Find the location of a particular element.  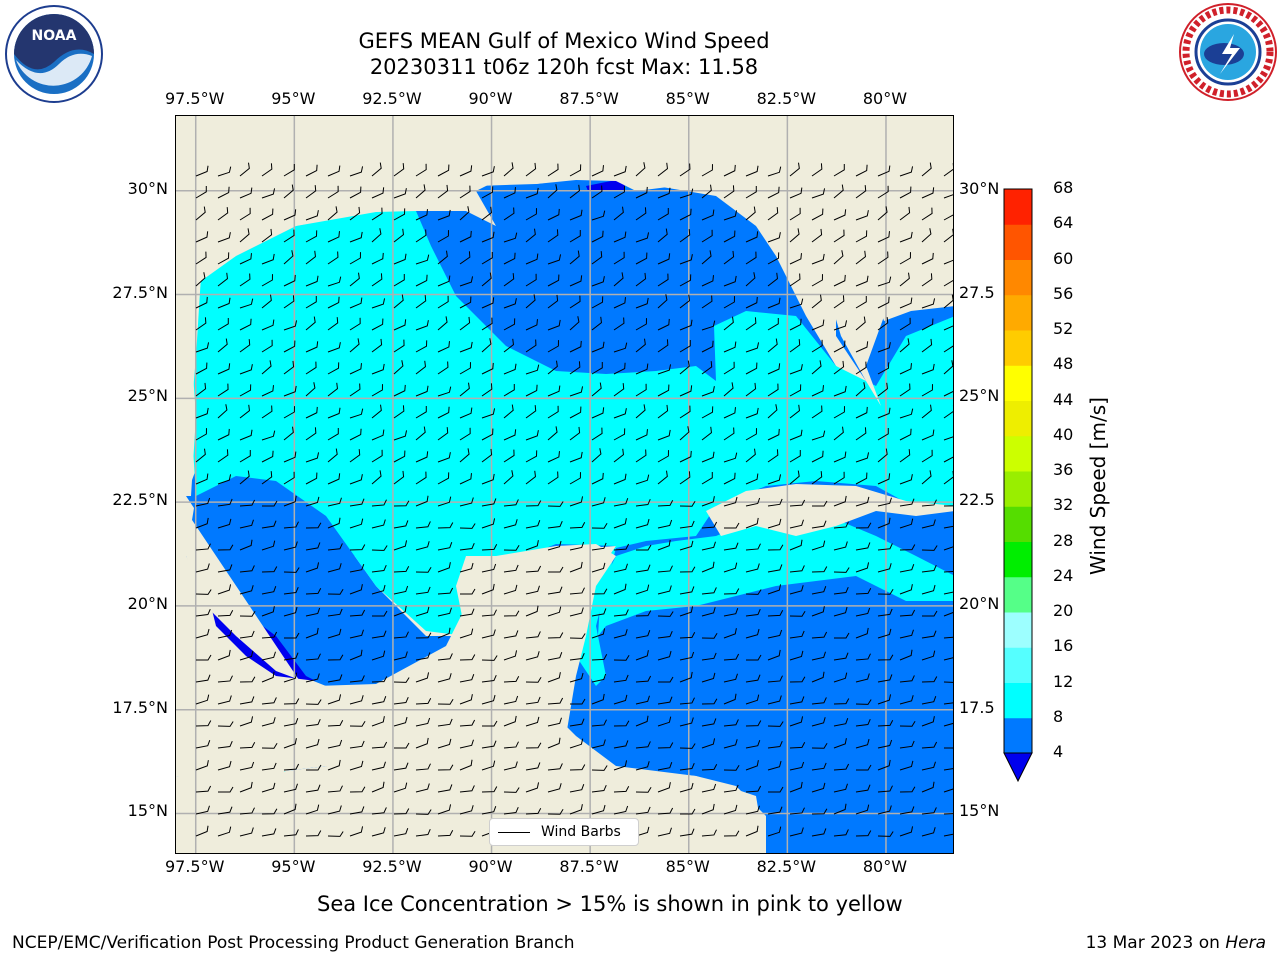

colorbar-segment is located at coordinates (1018, 242).